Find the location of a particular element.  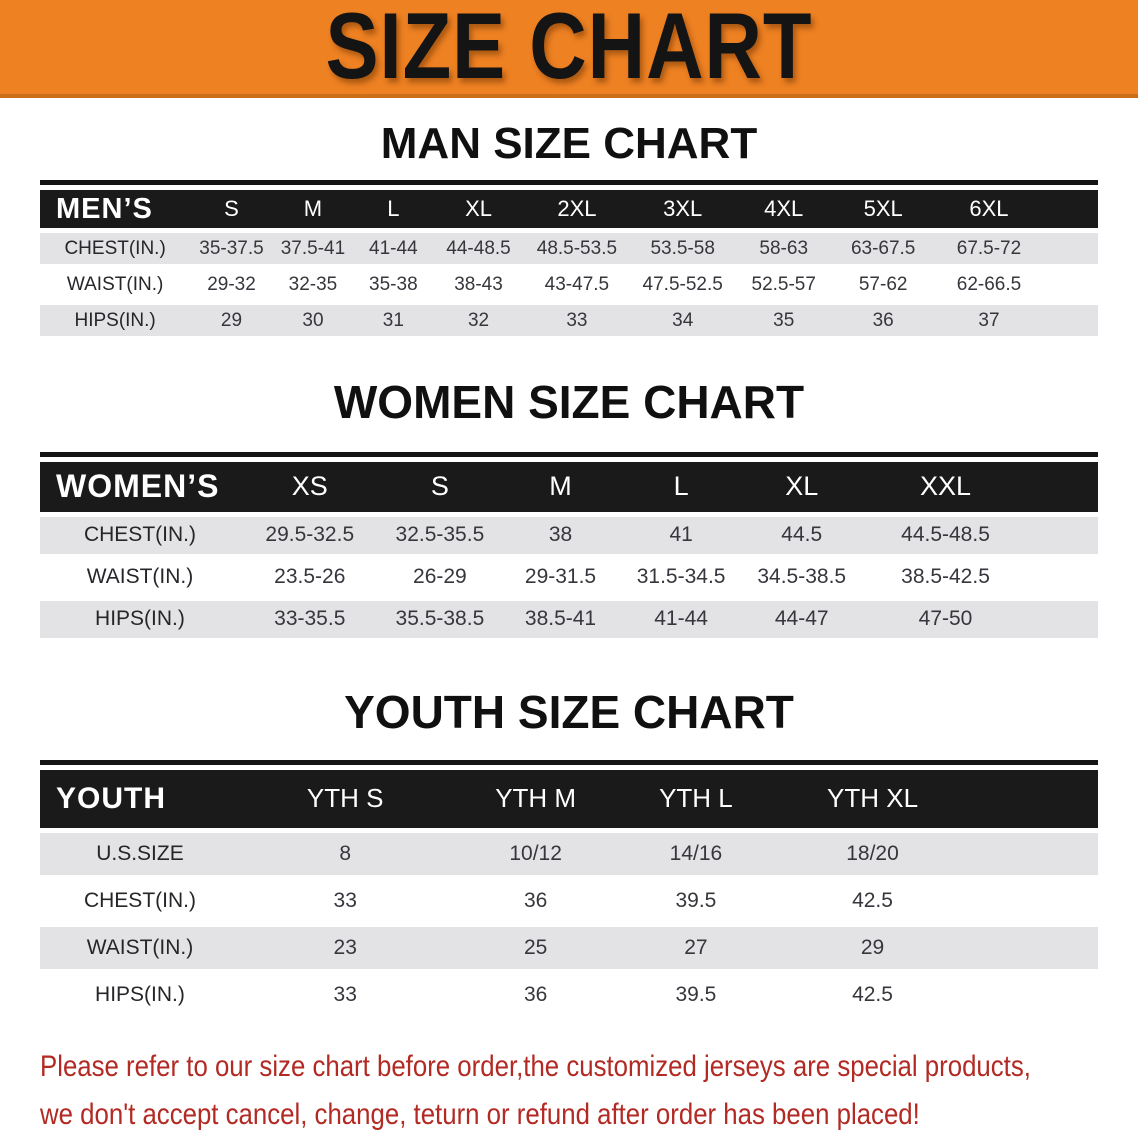

header-row: YOUTH YTH S YTH M YTH L YTH XL is located at coordinates (569, 798).